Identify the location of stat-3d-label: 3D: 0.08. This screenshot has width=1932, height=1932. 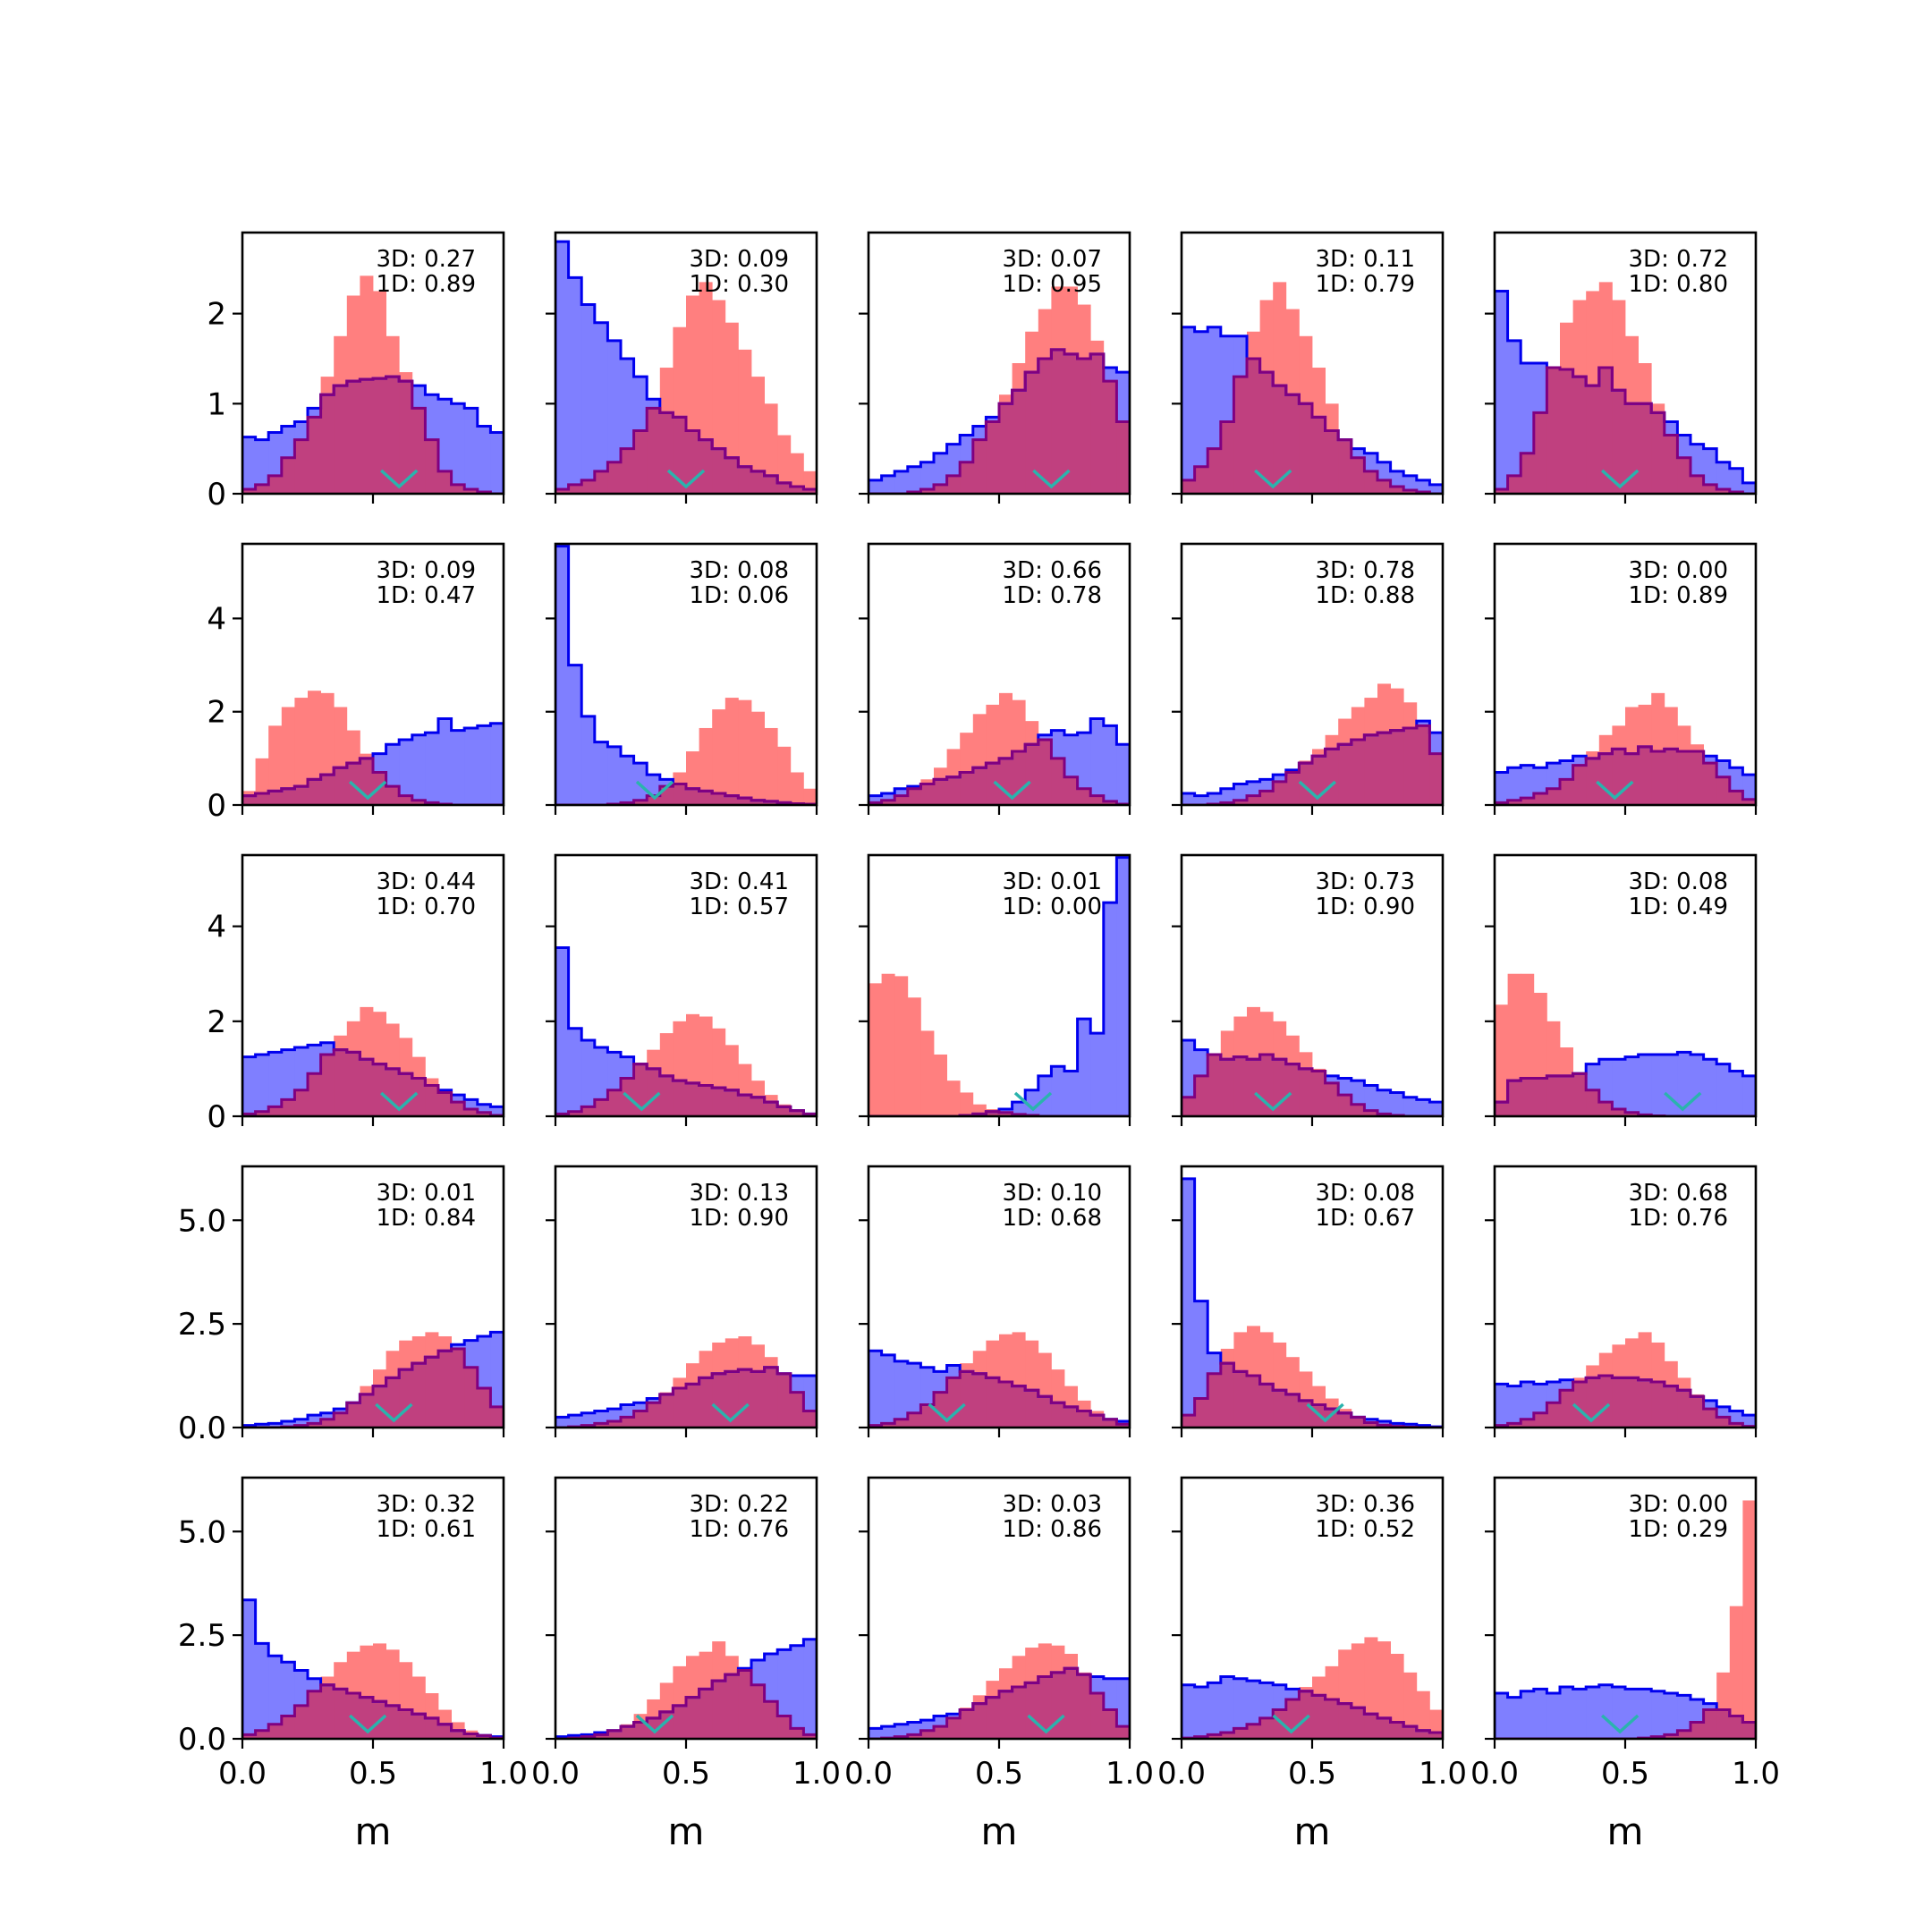
(739, 570).